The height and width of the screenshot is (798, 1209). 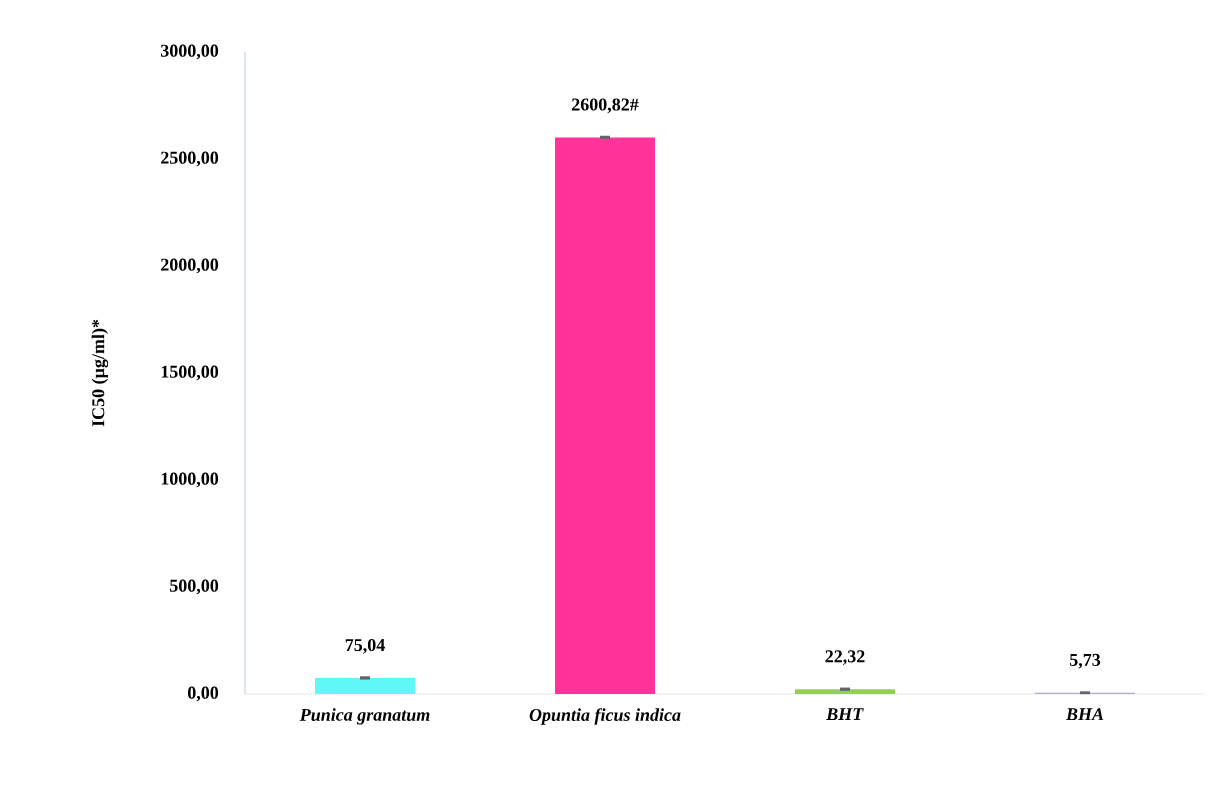 What do you see at coordinates (845, 657) in the screenshot?
I see `data-label: 22,32` at bounding box center [845, 657].